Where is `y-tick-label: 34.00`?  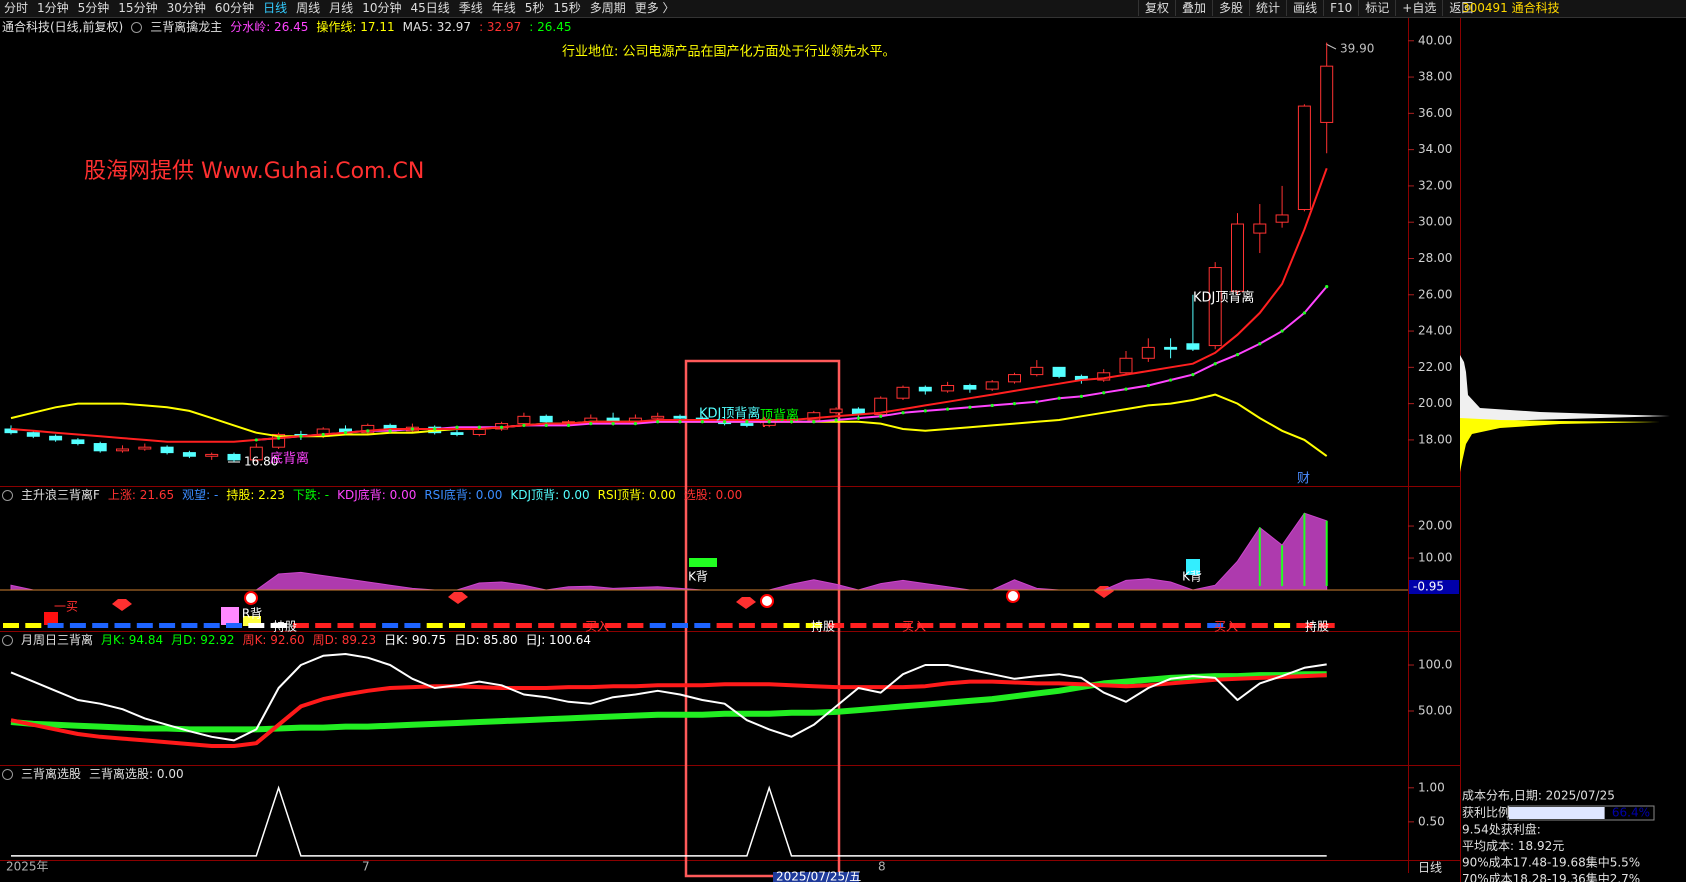
y-tick-label: 34.00 is located at coordinates (1435, 149).